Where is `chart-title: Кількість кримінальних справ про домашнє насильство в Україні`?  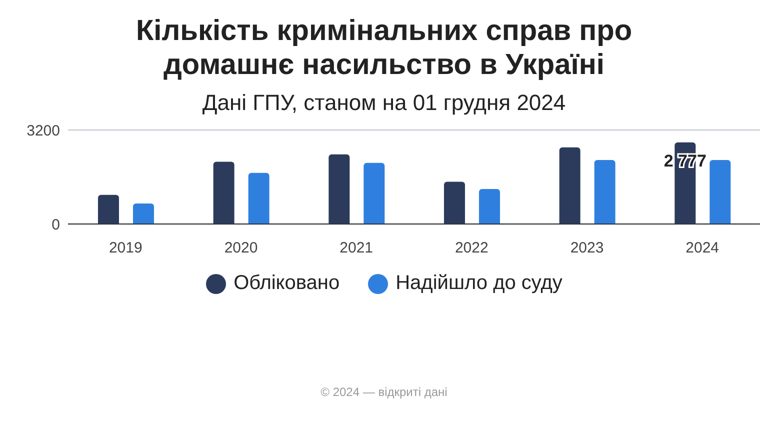
chart-title: Кількість кримінальних справ про домашнє насильство в Україні is located at coordinates (384, 48).